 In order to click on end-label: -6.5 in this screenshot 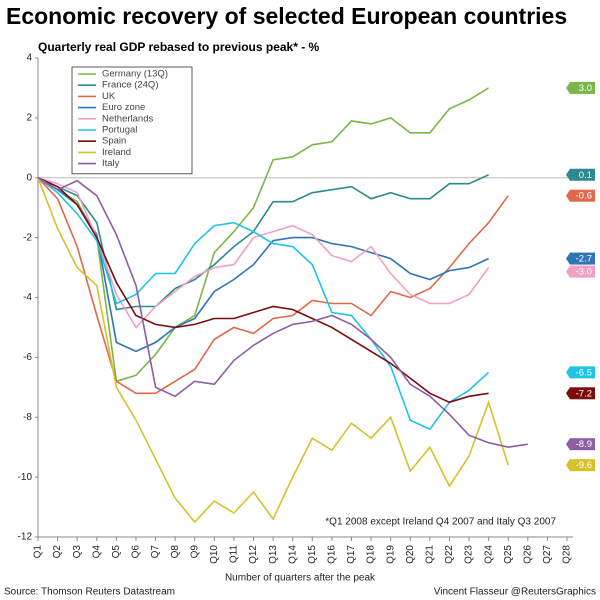, I will do `click(584, 372)`.